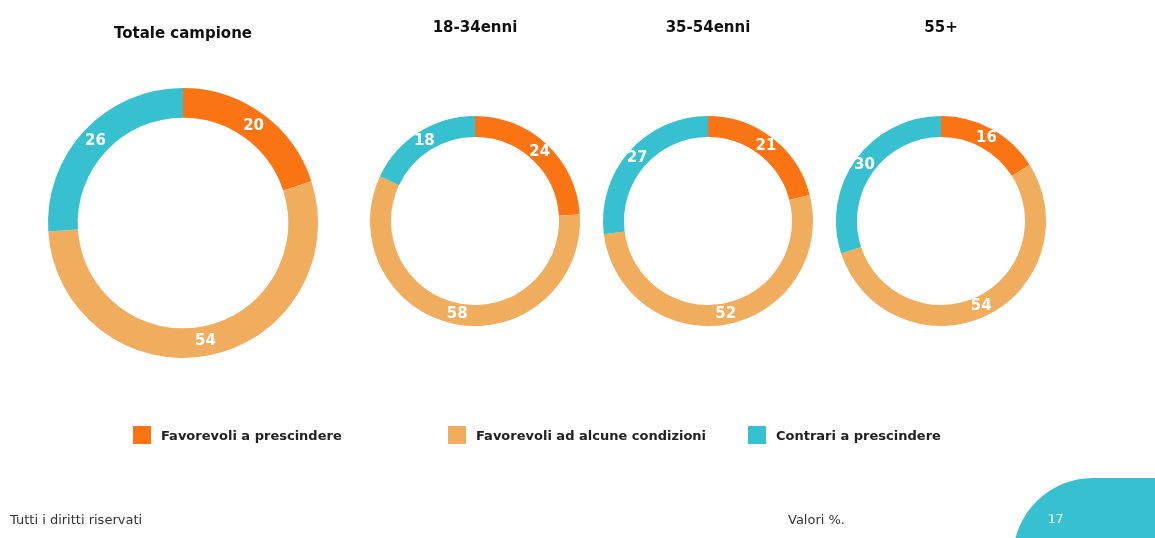 This screenshot has width=1155, height=538. I want to click on data-label: 27, so click(637, 157).